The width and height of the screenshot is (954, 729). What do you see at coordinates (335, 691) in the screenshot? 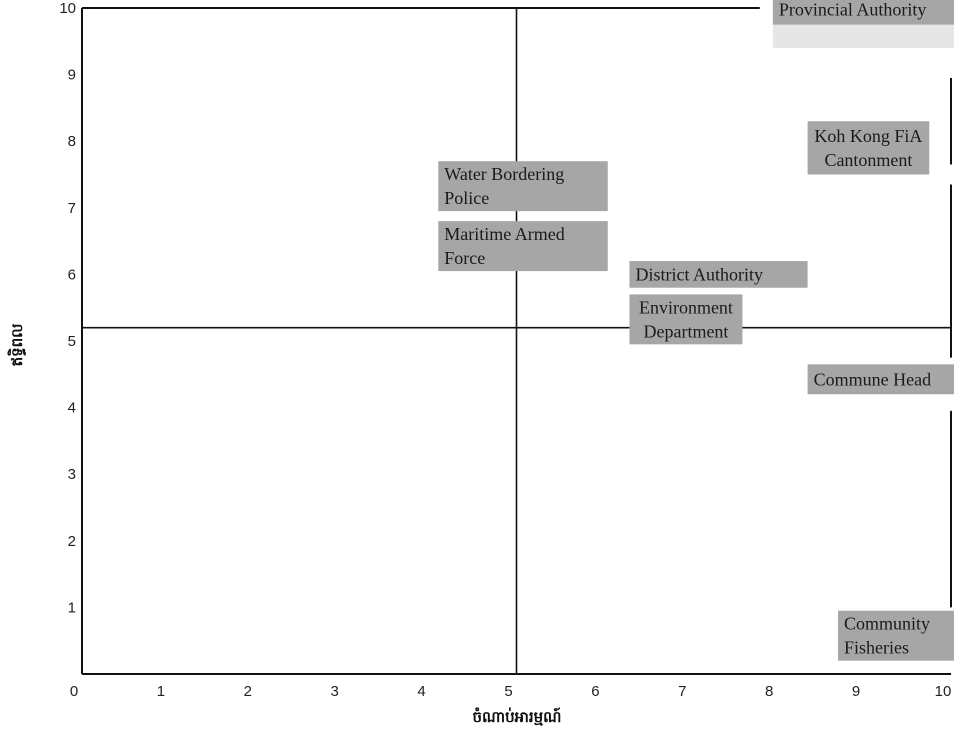
I see `x-tick-label: 3` at bounding box center [335, 691].